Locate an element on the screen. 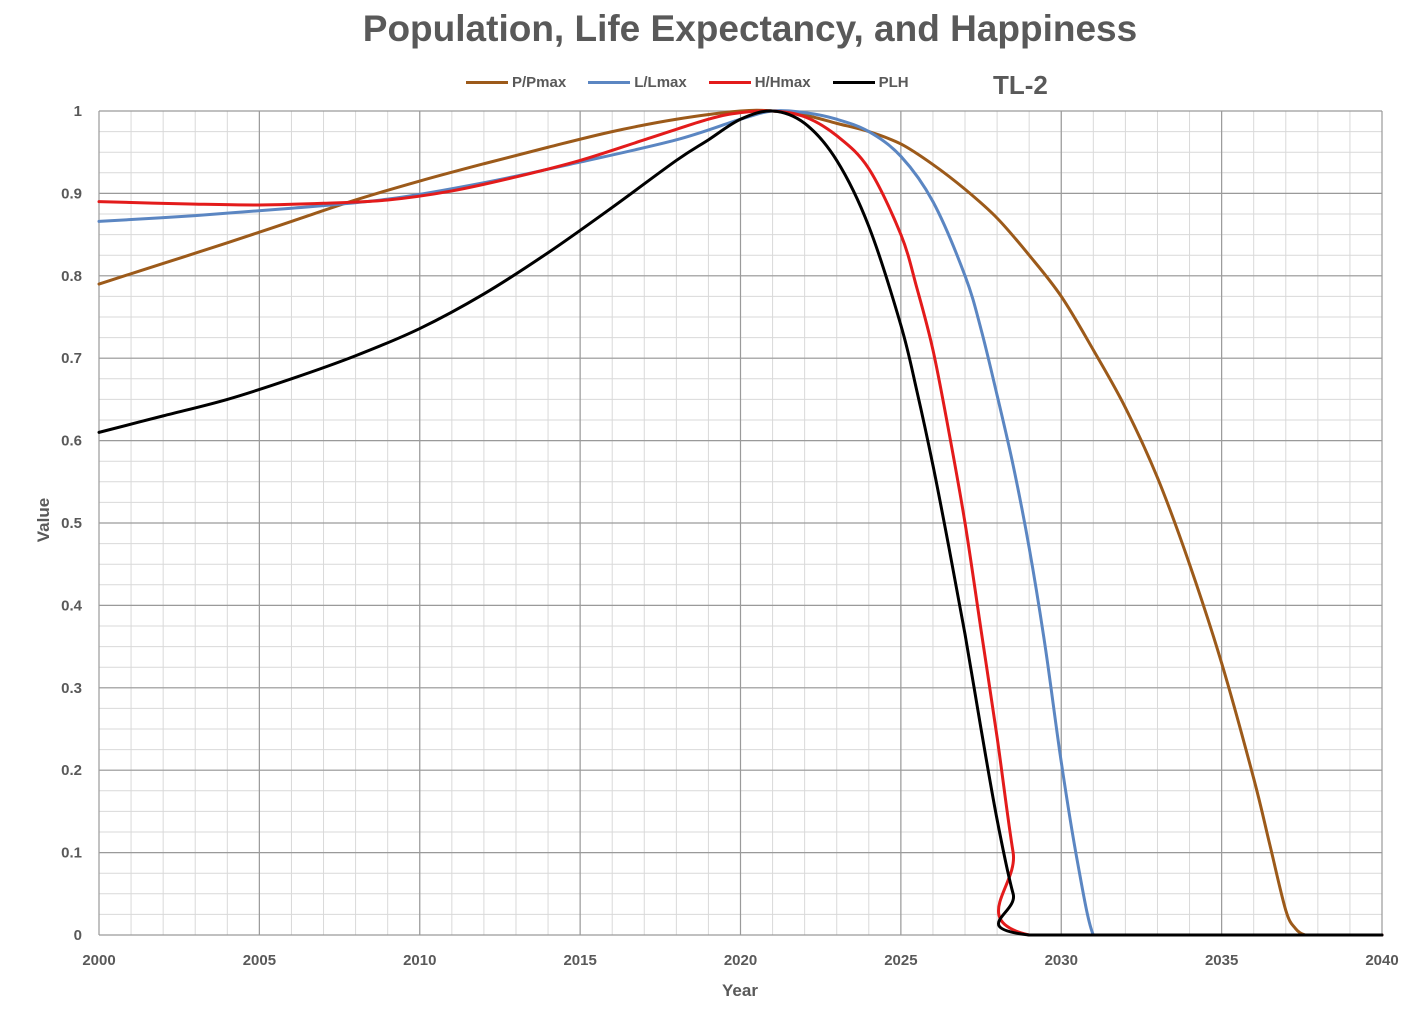 The width and height of the screenshot is (1425, 1031). x-axis-label: Year is located at coordinates (740, 990).